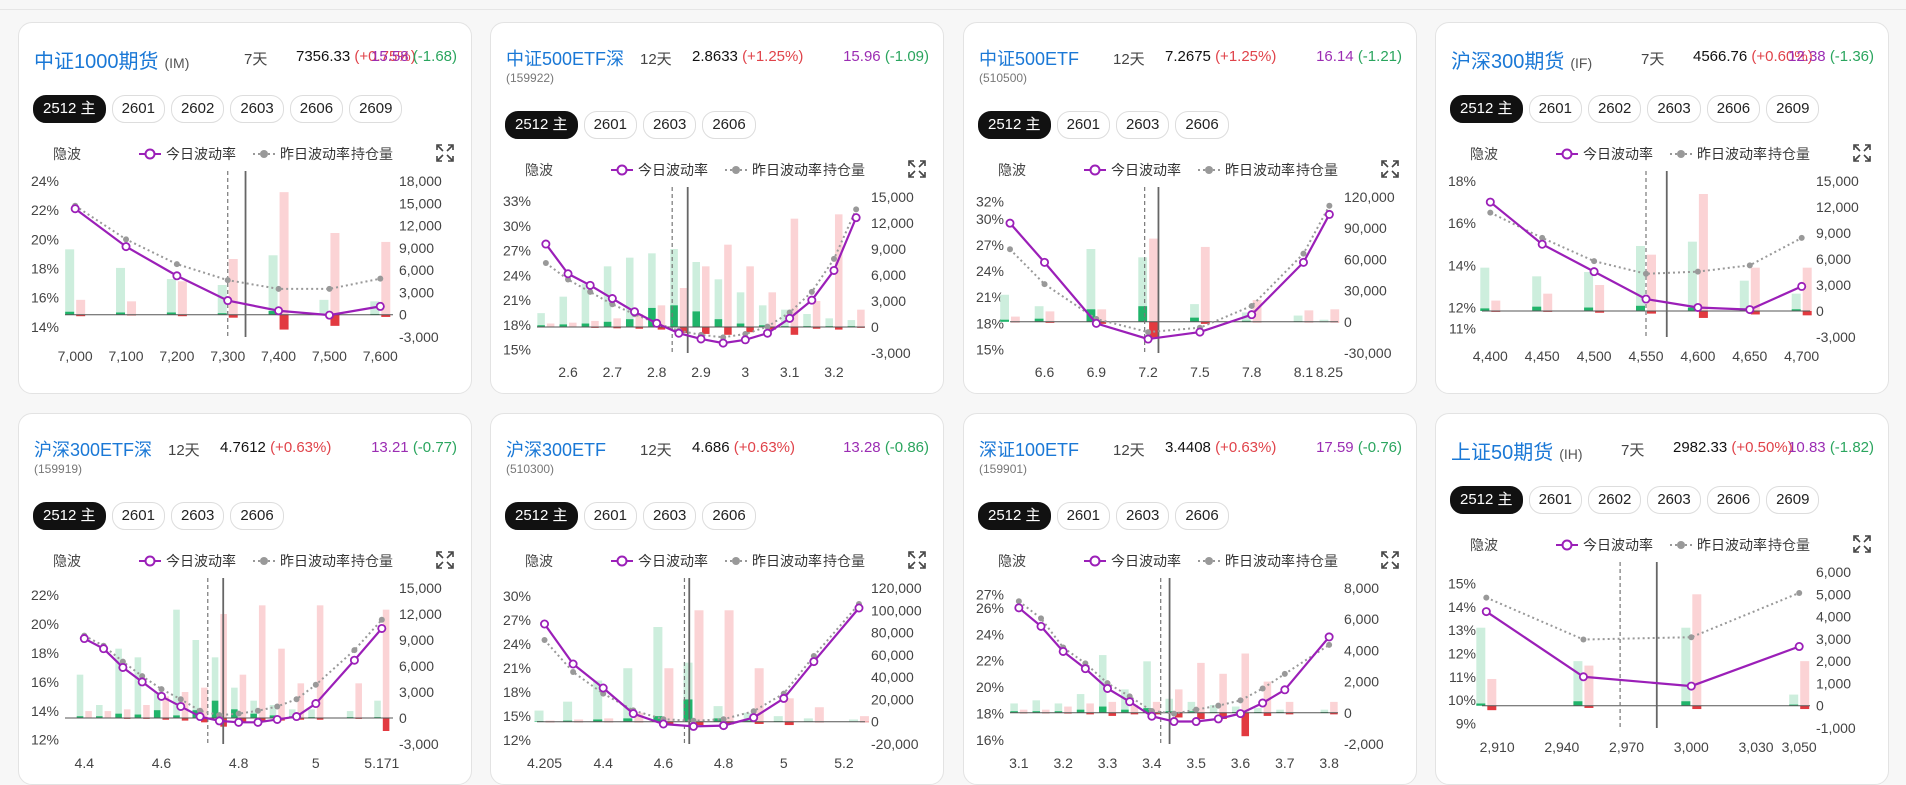 Image resolution: width=1906 pixels, height=785 pixels. I want to click on instrument-name: 深证100ETF, so click(1029, 449).